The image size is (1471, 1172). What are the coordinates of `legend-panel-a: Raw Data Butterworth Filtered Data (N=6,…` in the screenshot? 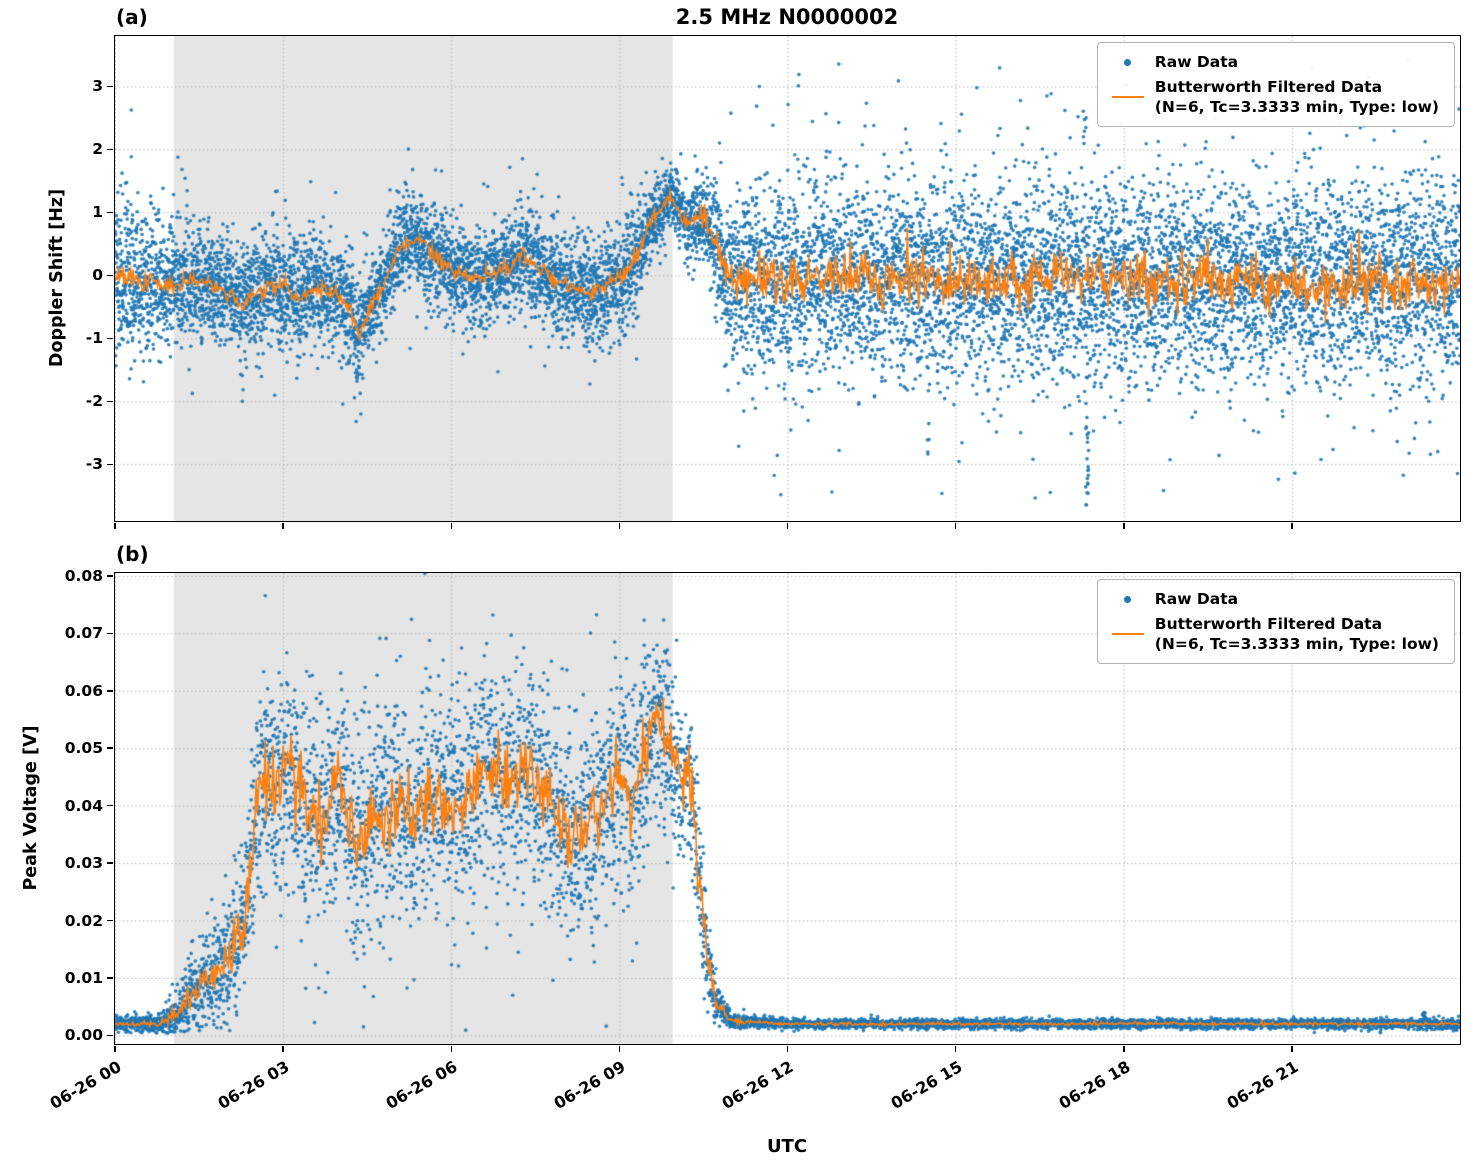 It's located at (1275, 85).